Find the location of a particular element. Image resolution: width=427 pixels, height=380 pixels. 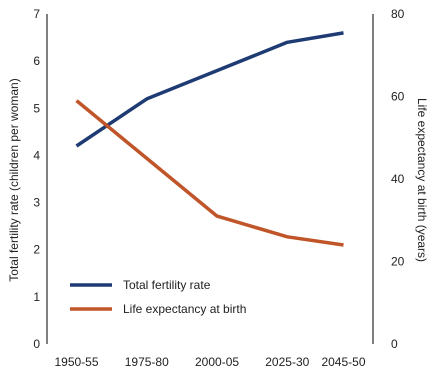

legend-label-life-expectancy: Life expectancy at birth is located at coordinates (184, 309).